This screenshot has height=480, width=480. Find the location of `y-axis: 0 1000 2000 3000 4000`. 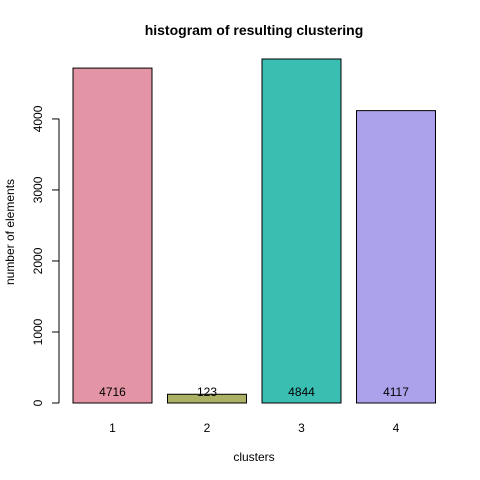

y-axis: 0 1000 2000 3000 4000 is located at coordinates (45, 255).